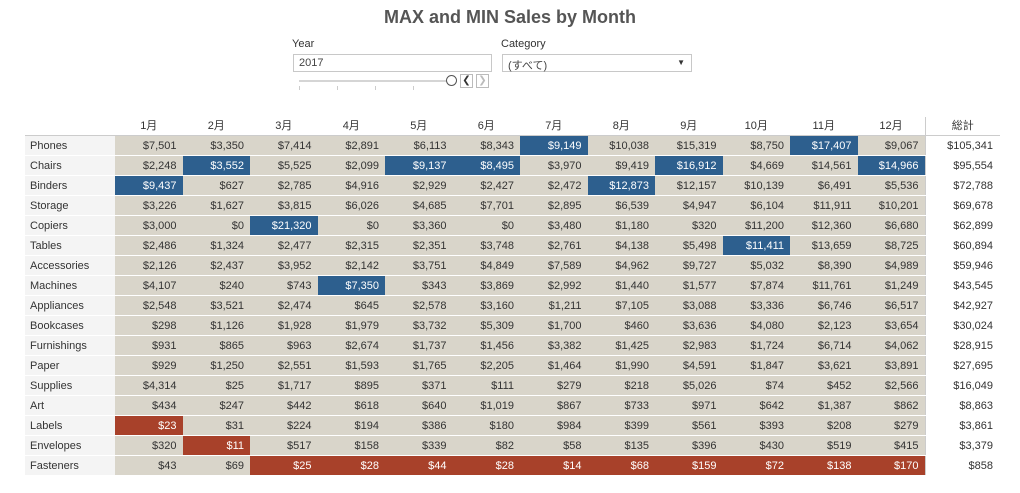 The image size is (1020, 493). I want to click on sales-cell: $4,669, so click(756, 165).